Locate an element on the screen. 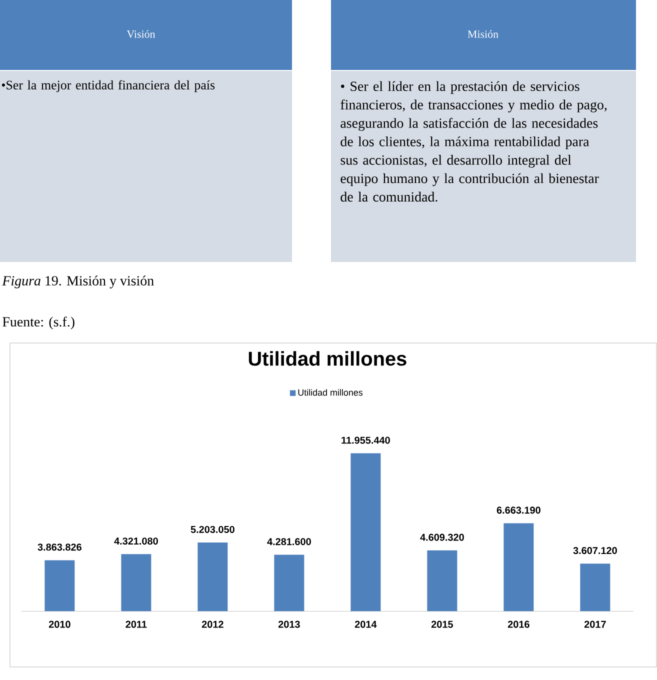 The height and width of the screenshot is (680, 657). text: Figura 19. Misión y visión is located at coordinates (78, 282).